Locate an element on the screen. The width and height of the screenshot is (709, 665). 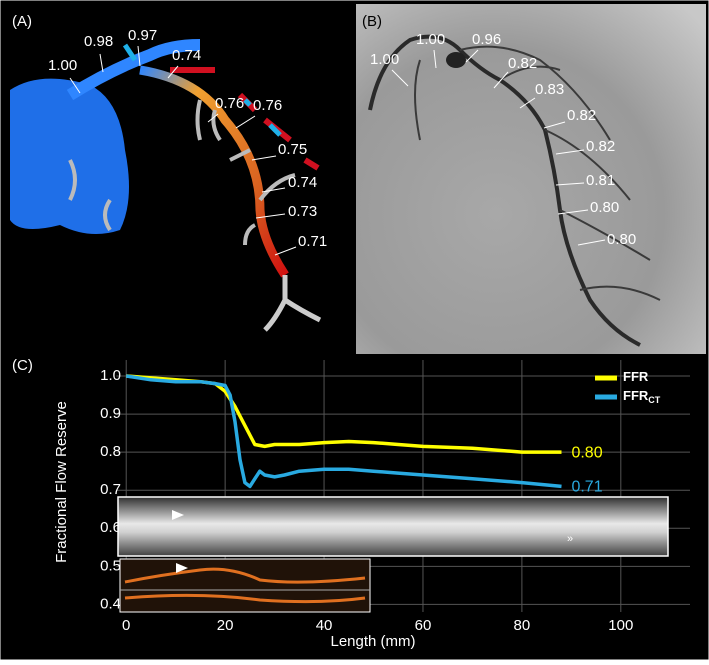
annotation: 0.75 is located at coordinates (292, 149).